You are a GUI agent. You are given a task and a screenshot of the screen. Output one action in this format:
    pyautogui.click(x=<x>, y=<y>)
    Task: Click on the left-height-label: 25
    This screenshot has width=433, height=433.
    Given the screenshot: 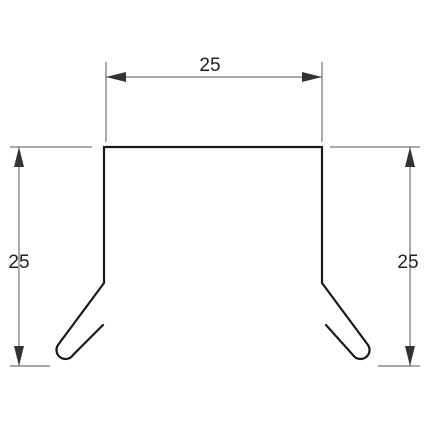 What is the action you would take?
    pyautogui.click(x=18, y=262)
    